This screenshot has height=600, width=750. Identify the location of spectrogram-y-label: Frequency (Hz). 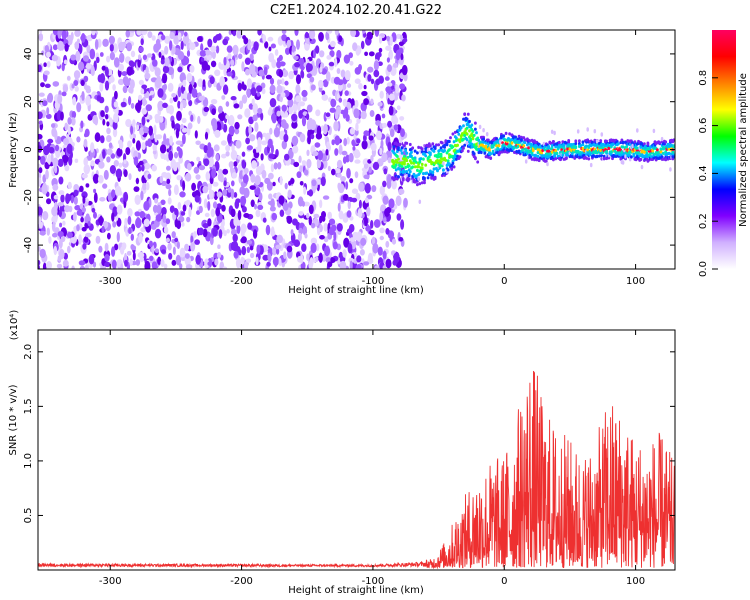
(13, 150).